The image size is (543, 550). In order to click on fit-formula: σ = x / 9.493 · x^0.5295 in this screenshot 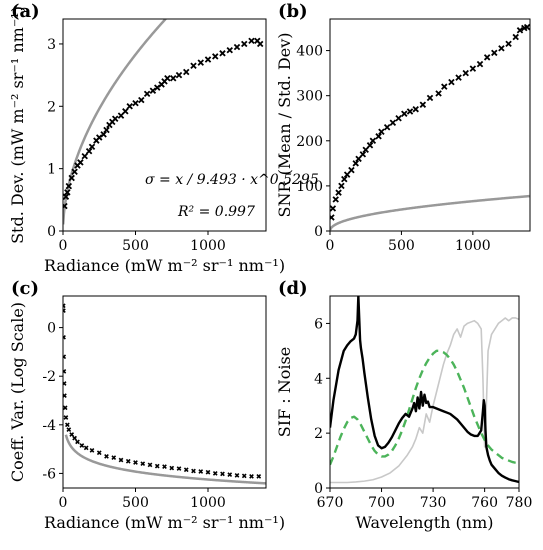, I will do `click(232, 180)`.